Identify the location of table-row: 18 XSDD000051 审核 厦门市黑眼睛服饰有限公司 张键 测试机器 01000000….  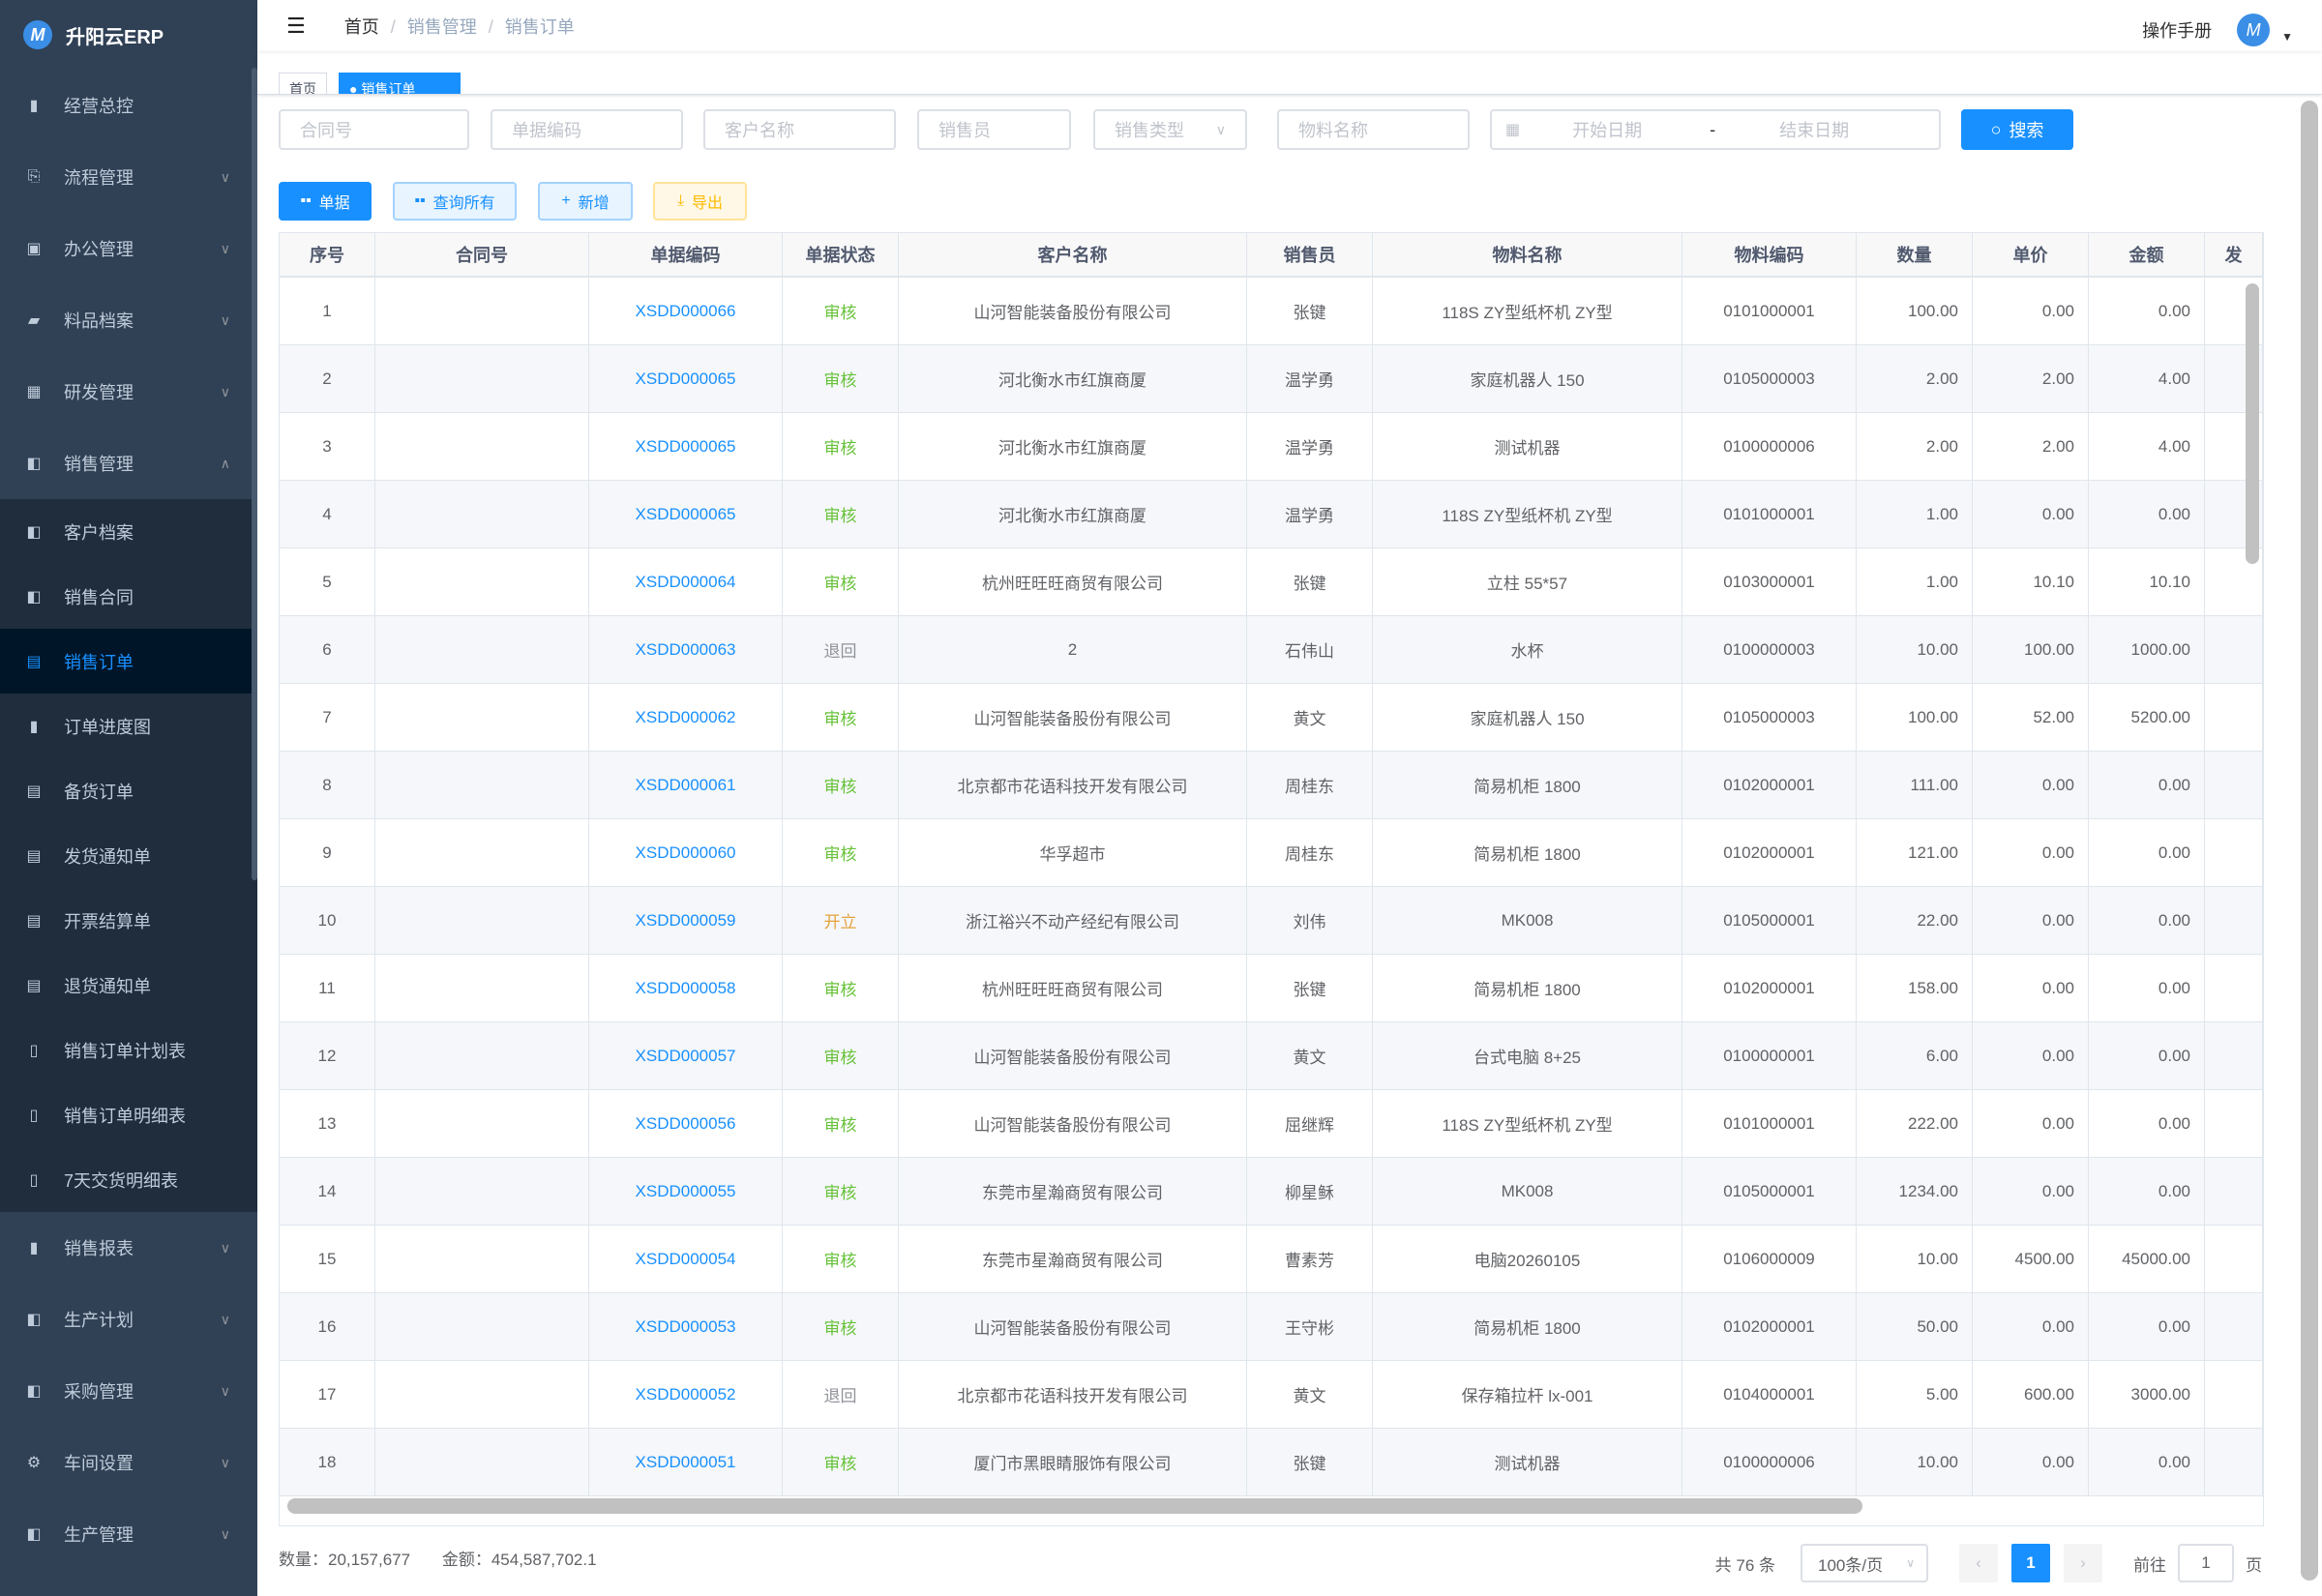
(1271, 1462).